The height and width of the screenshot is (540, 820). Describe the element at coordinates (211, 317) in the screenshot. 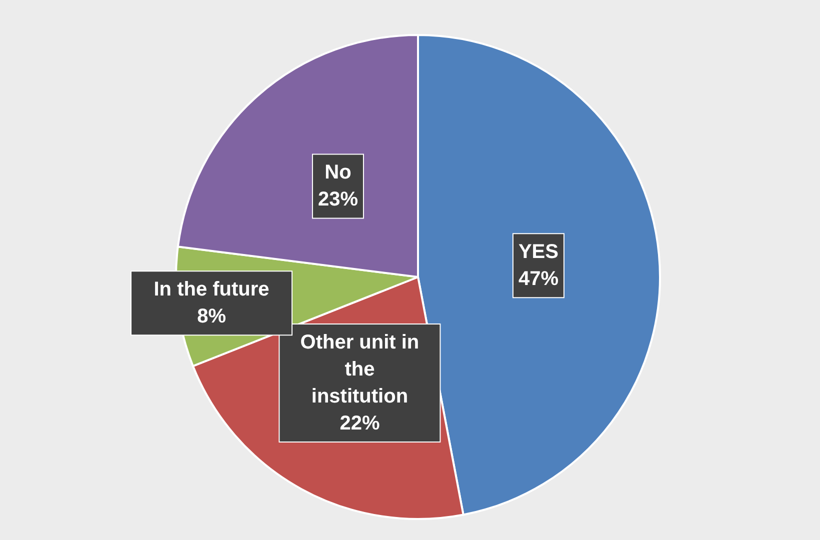

I see `data-label: 8%` at that location.